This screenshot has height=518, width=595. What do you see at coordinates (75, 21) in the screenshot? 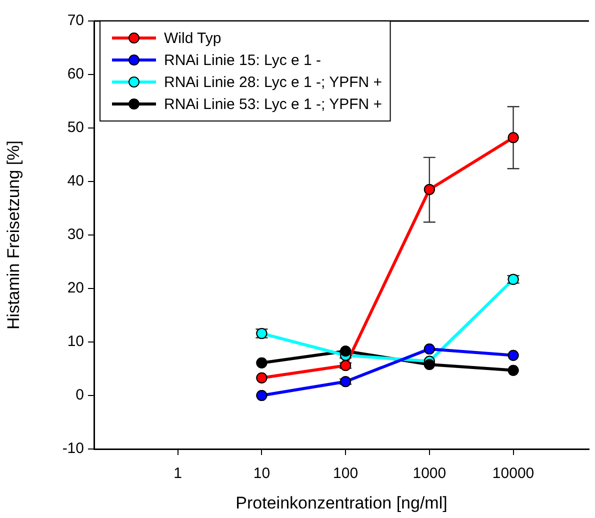
I see `y-tick-label: 70` at bounding box center [75, 21].